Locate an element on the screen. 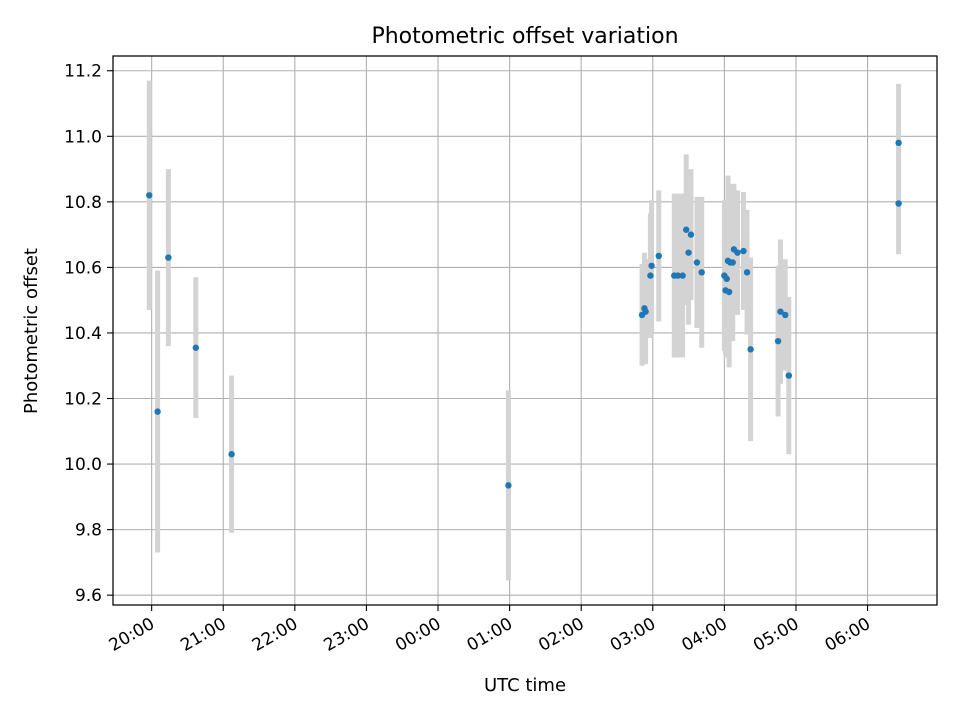  y-tick-label: 11.0 is located at coordinates (83, 137).